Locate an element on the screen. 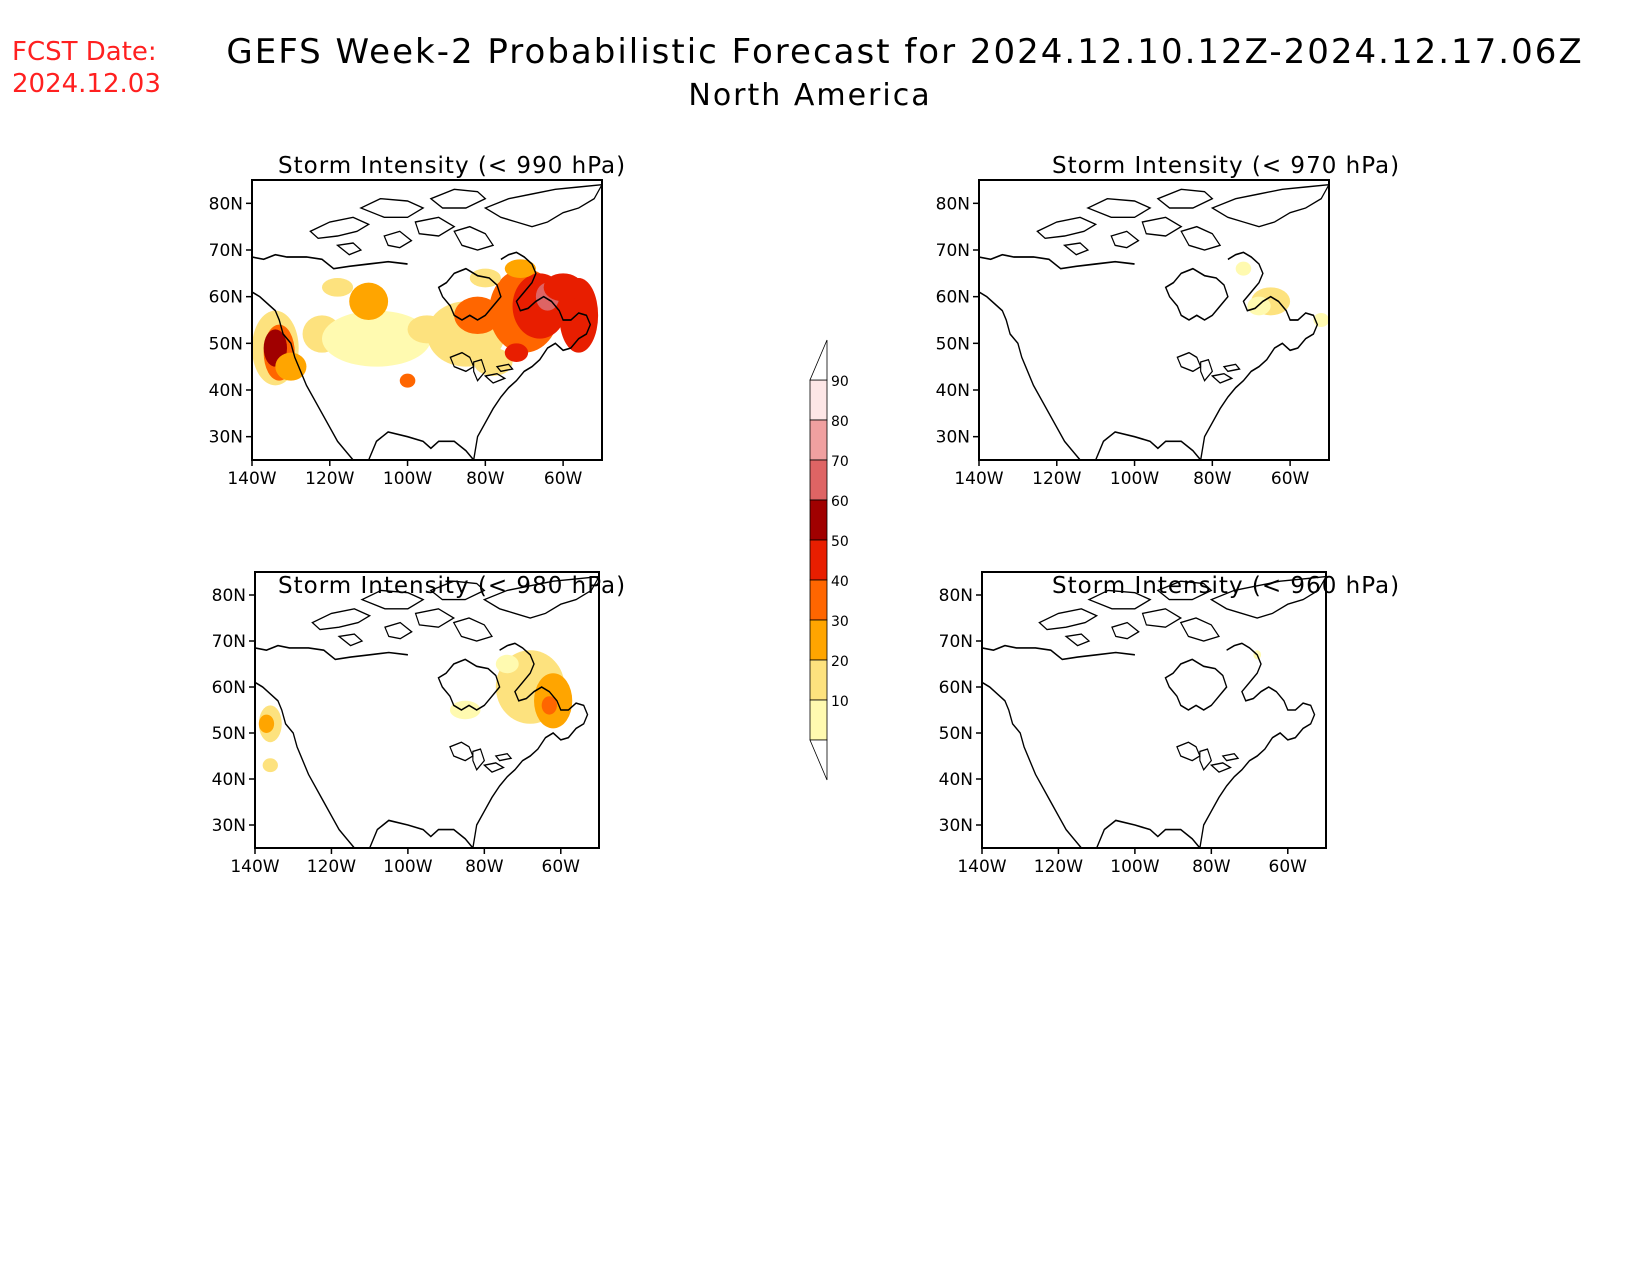  panel-title-970: Storm Intensity (< 970 hPa) is located at coordinates (1226, 166).